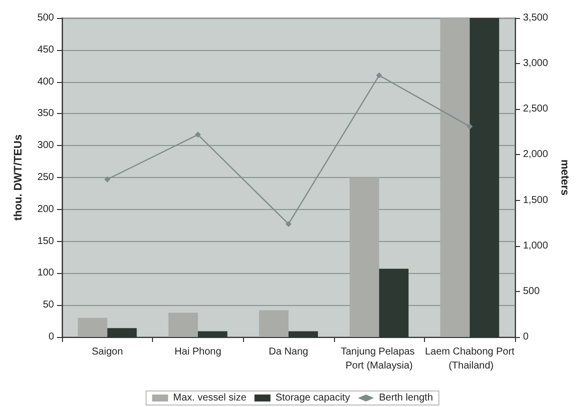 This screenshot has height=407, width=585. I want to click on y2-tick-label: 500, so click(531, 291).